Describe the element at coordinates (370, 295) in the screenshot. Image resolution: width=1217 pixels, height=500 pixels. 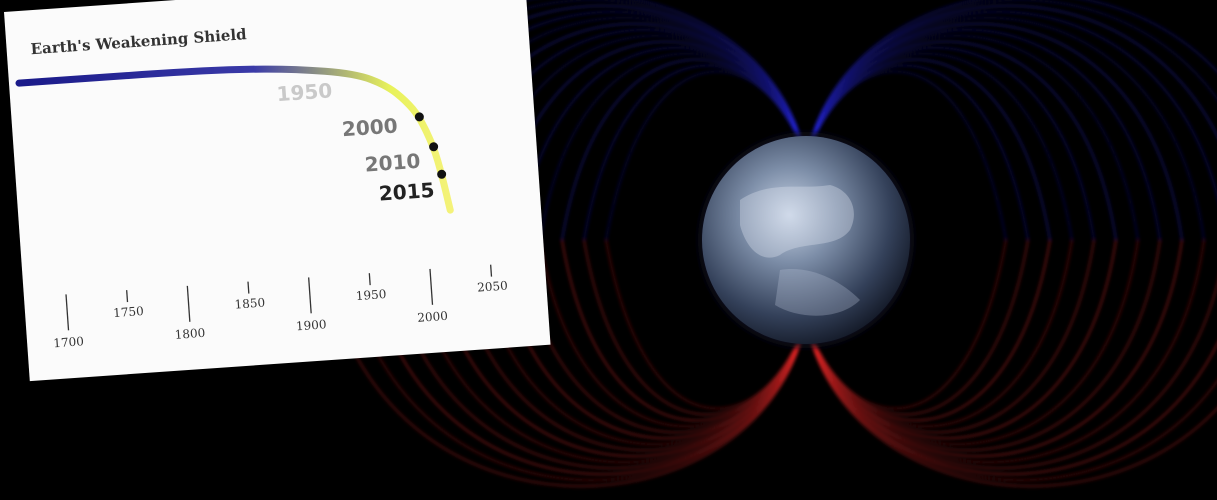
I see `x-tick-label-1950: 1950` at that location.